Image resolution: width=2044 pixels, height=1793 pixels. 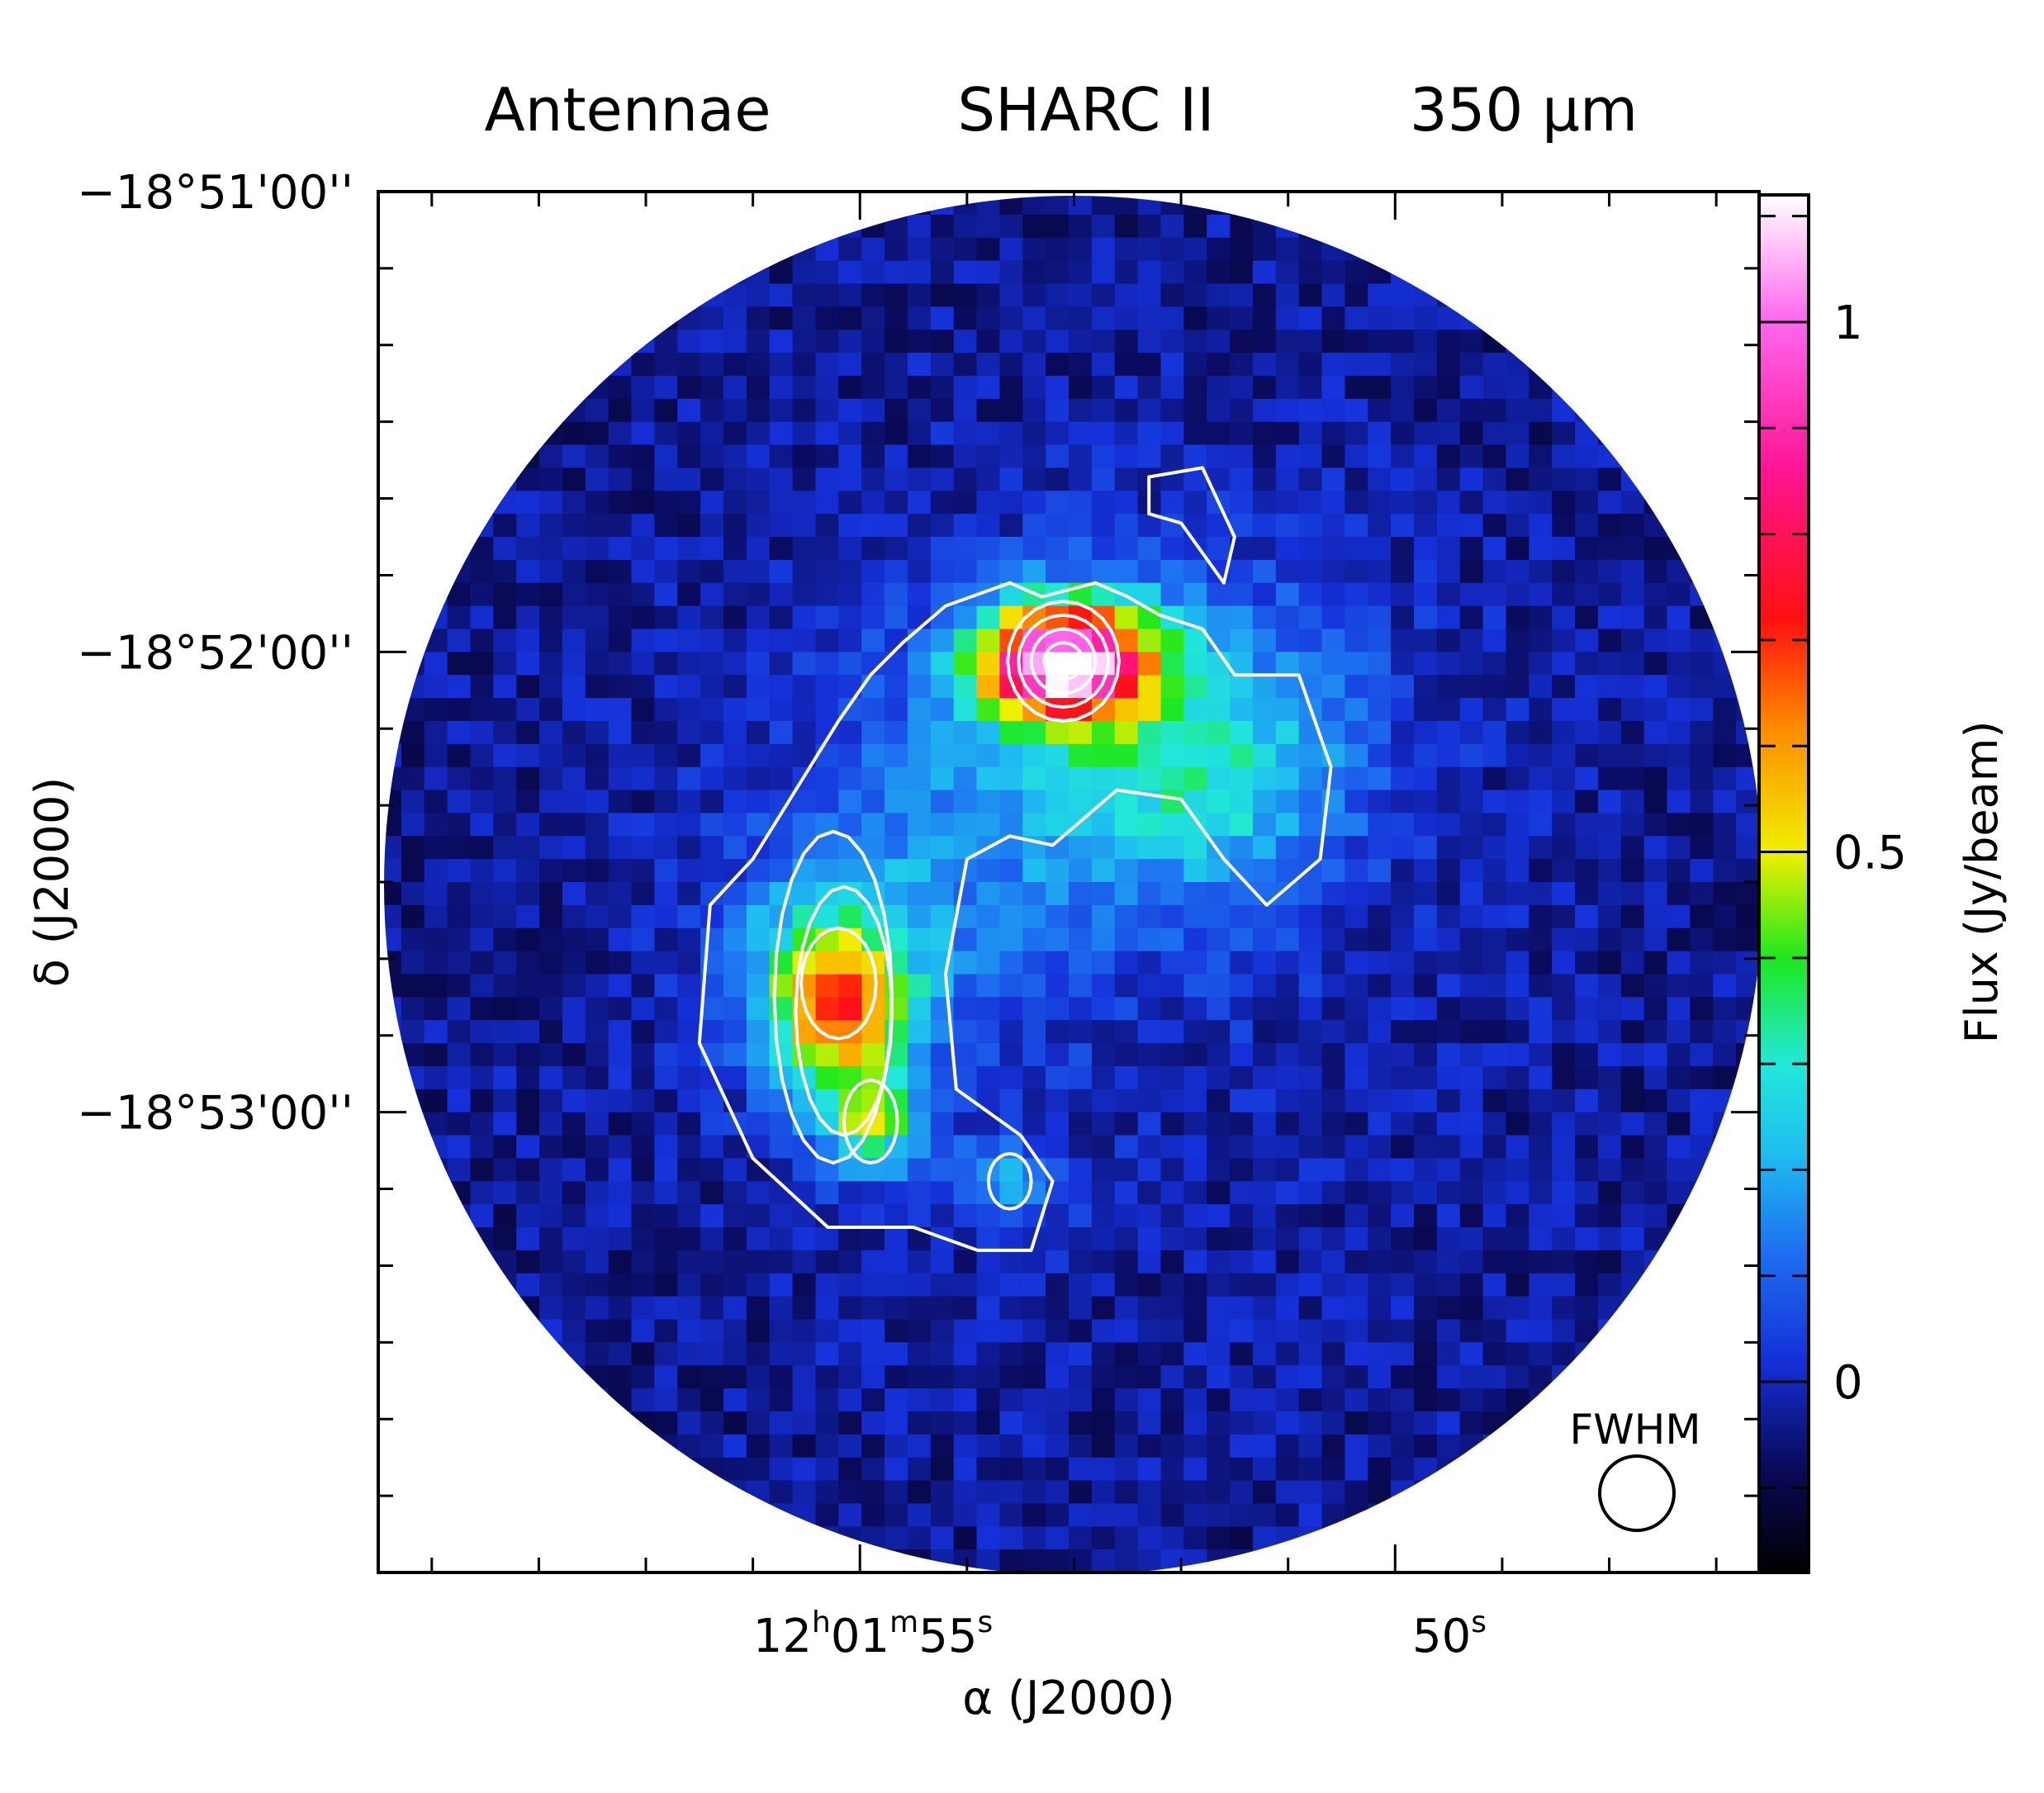 What do you see at coordinates (1870, 853) in the screenshot?
I see `colorbar-tick-label: 0.5` at bounding box center [1870, 853].